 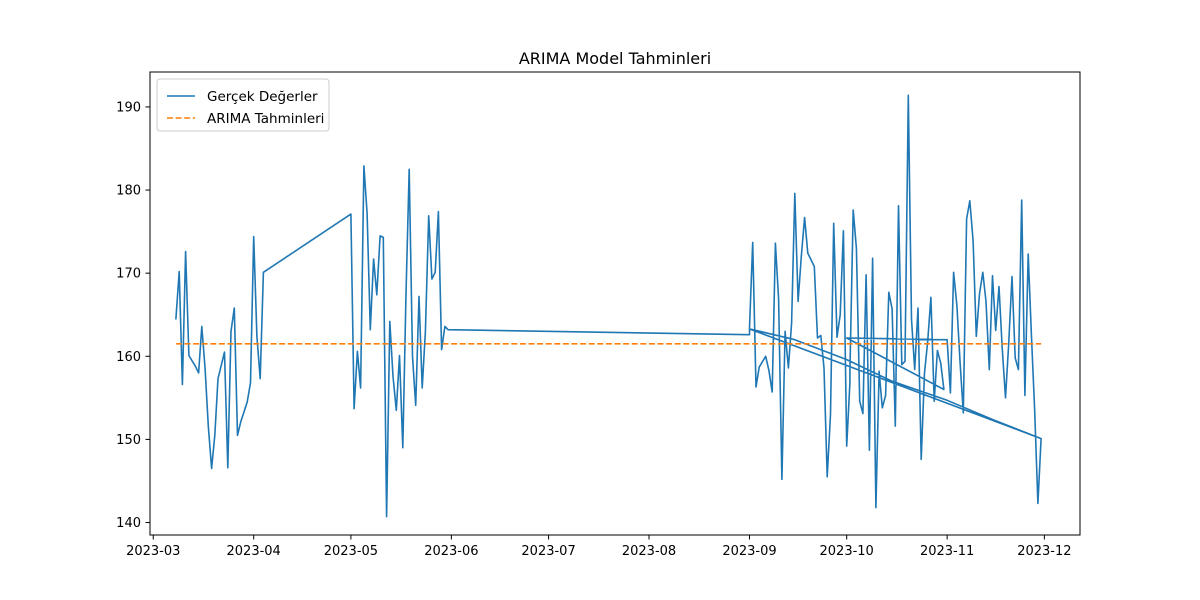 I want to click on legend-label: Gerçek Değerler, so click(x=262, y=97).